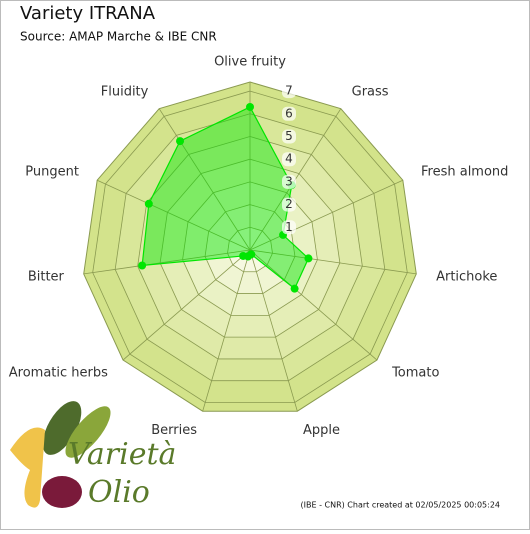 Image resolution: width=530 pixels, height=534 pixels. Describe the element at coordinates (122, 454) in the screenshot. I see `logo-text: Varietà` at that location.